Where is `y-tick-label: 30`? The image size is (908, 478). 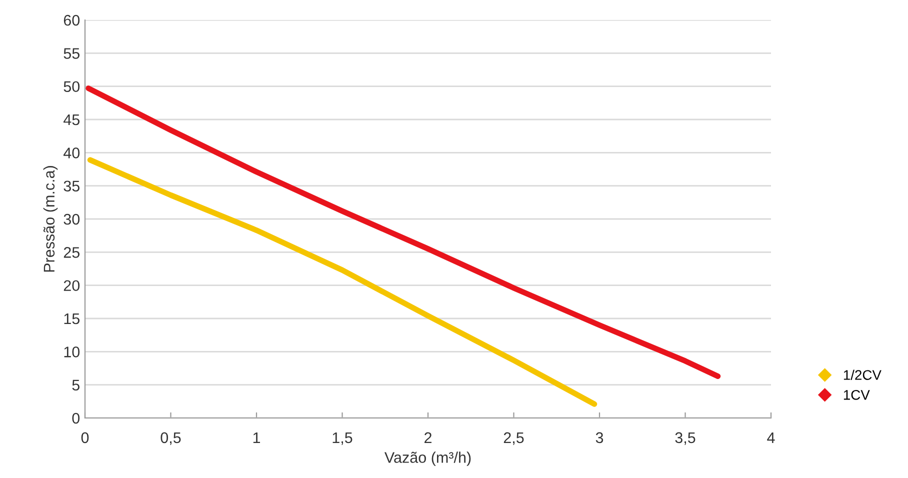 y-tick-label: 30 is located at coordinates (72, 219).